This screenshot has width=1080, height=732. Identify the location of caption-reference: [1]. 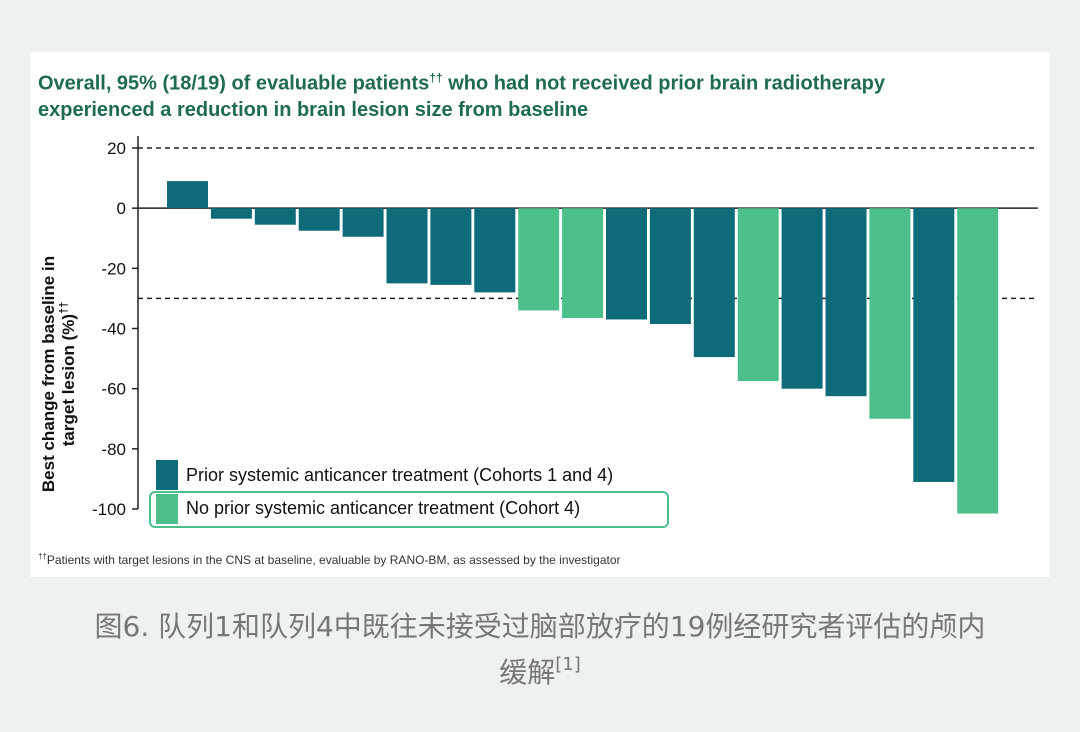
(568, 664).